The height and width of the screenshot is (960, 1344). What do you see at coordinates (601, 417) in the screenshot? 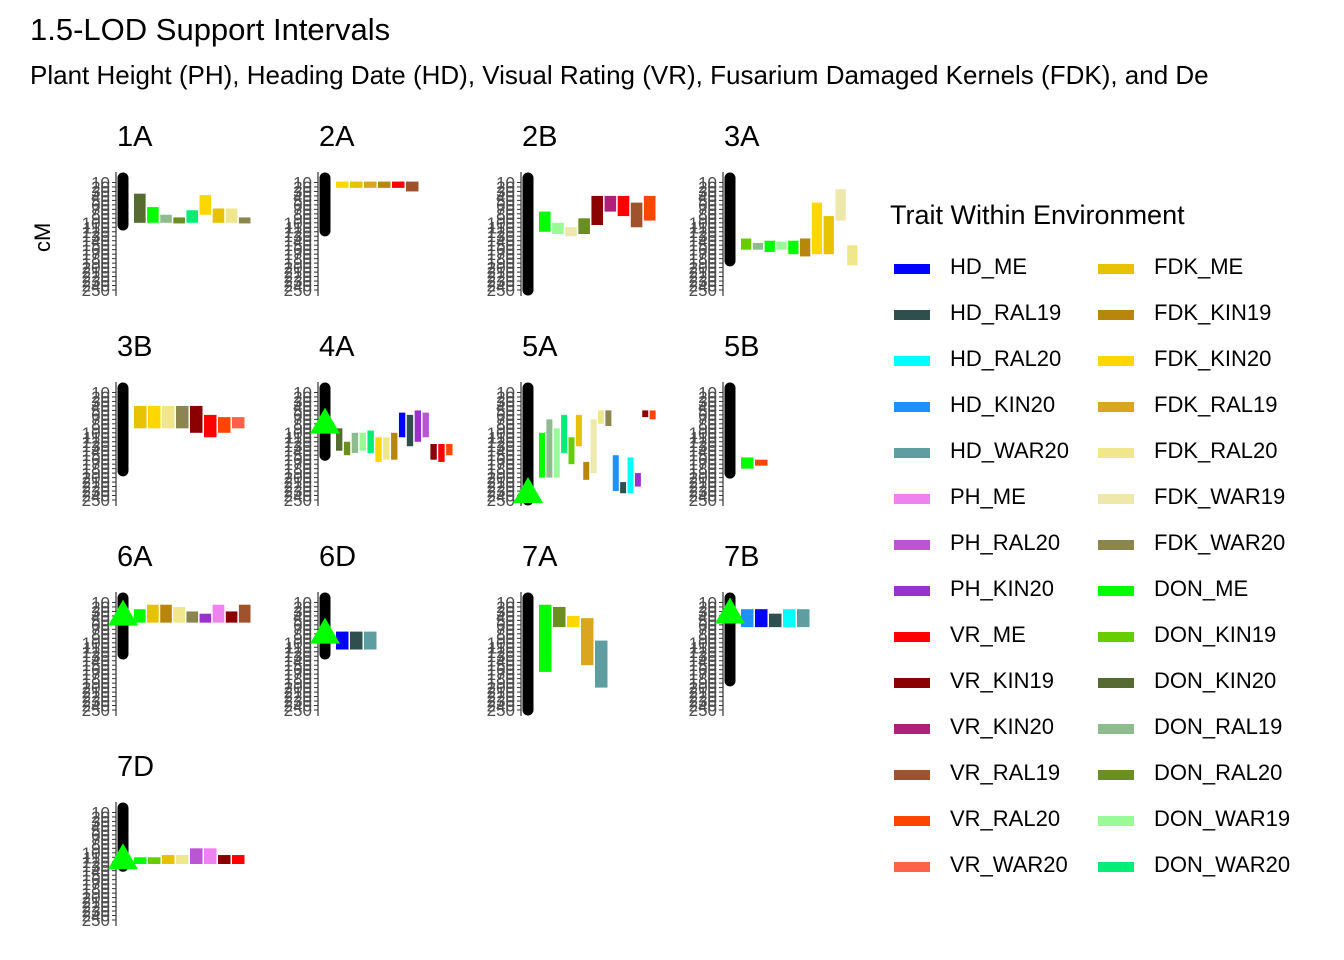
I see `interval-fdk-ral20` at bounding box center [601, 417].